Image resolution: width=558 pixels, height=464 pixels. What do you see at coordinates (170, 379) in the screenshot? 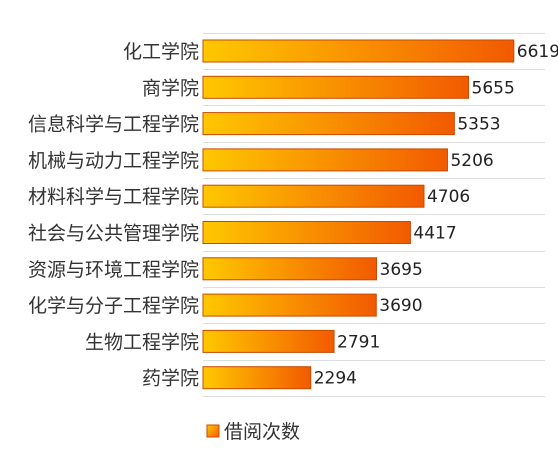
I see `category-label: 药学院` at bounding box center [170, 379].